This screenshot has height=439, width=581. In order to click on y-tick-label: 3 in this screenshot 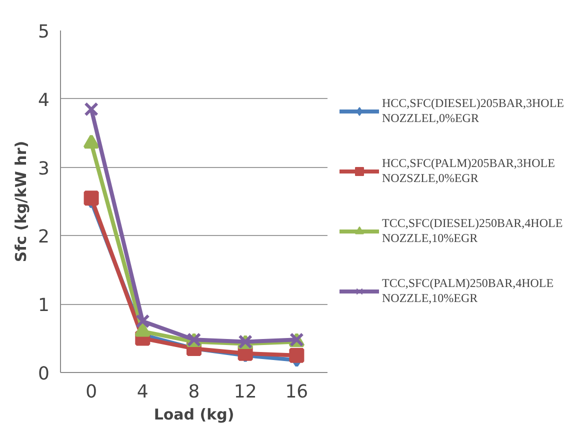, I will do `click(44, 169)`.